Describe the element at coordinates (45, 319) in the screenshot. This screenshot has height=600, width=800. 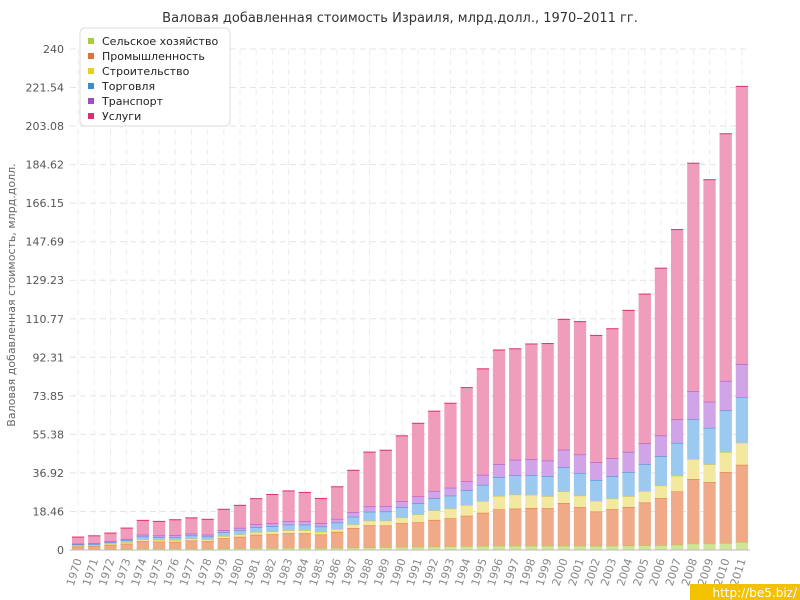
I see `y-tick-label: 110.77` at that location.